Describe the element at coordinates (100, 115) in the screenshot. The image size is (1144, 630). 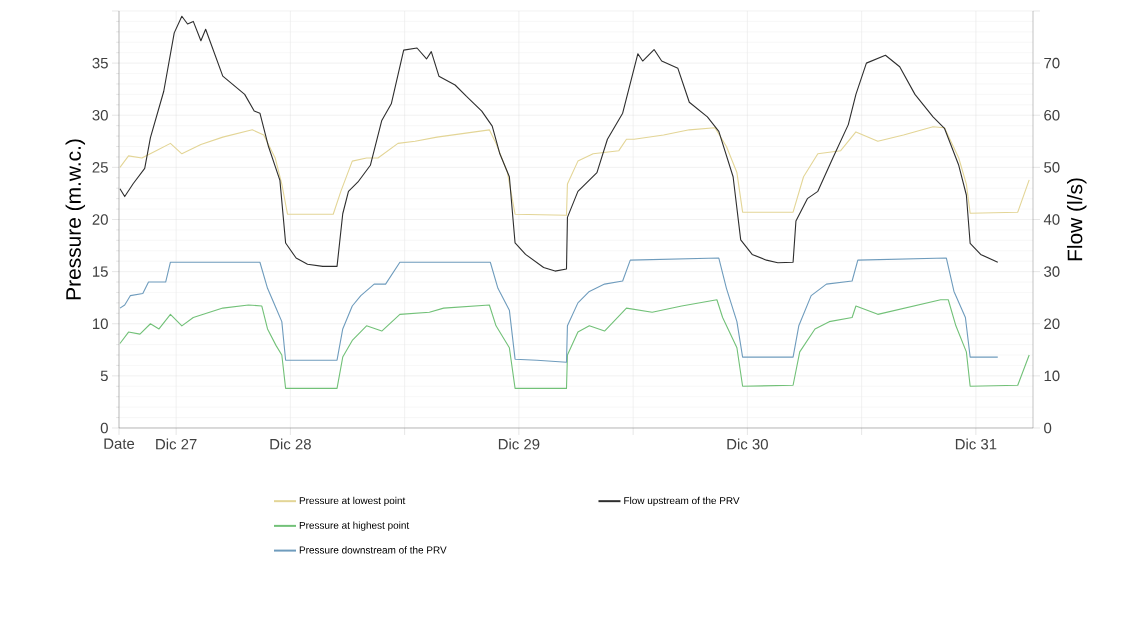
I see `y-tick-label: 30` at that location.